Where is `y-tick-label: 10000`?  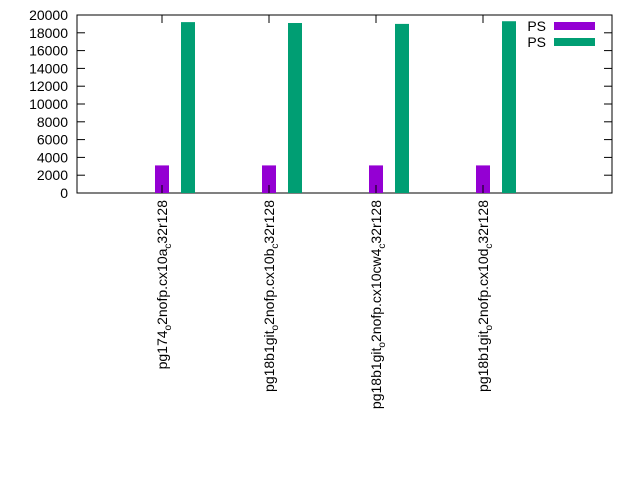 y-tick-label: 10000 is located at coordinates (48, 104).